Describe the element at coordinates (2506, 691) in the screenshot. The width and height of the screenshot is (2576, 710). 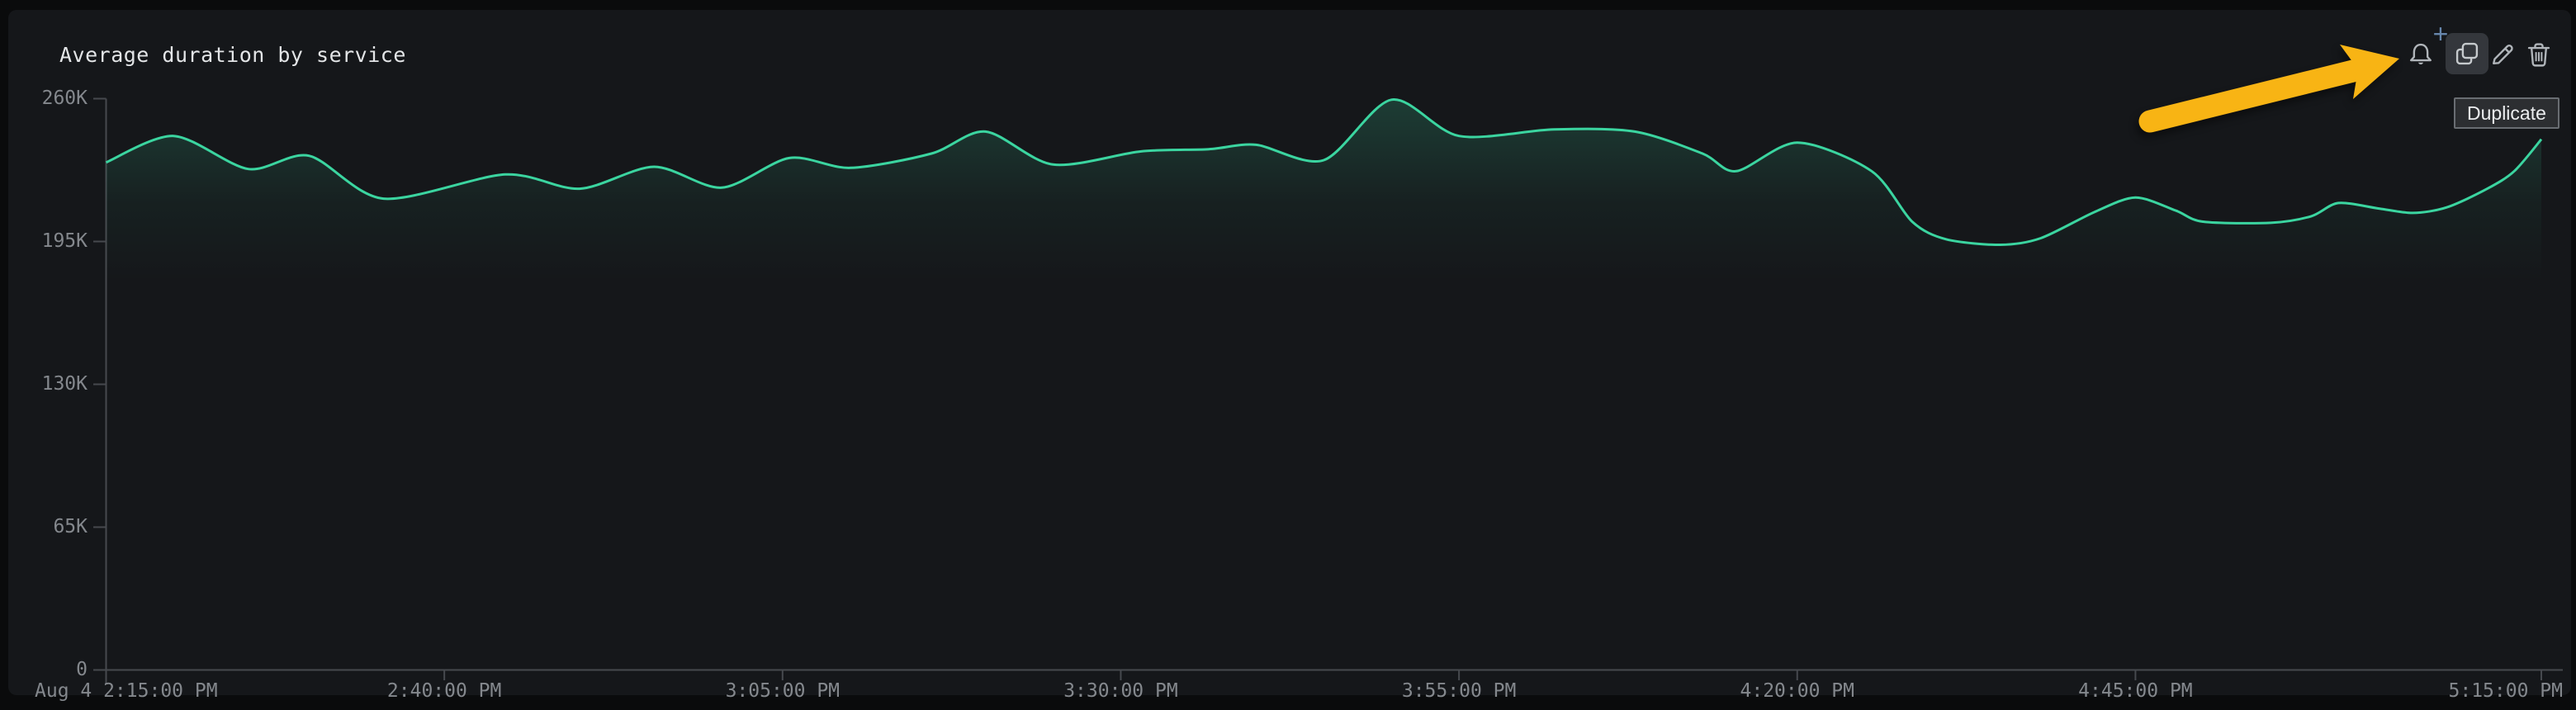
I see `x-tick-label: 5:15:00 PM` at that location.